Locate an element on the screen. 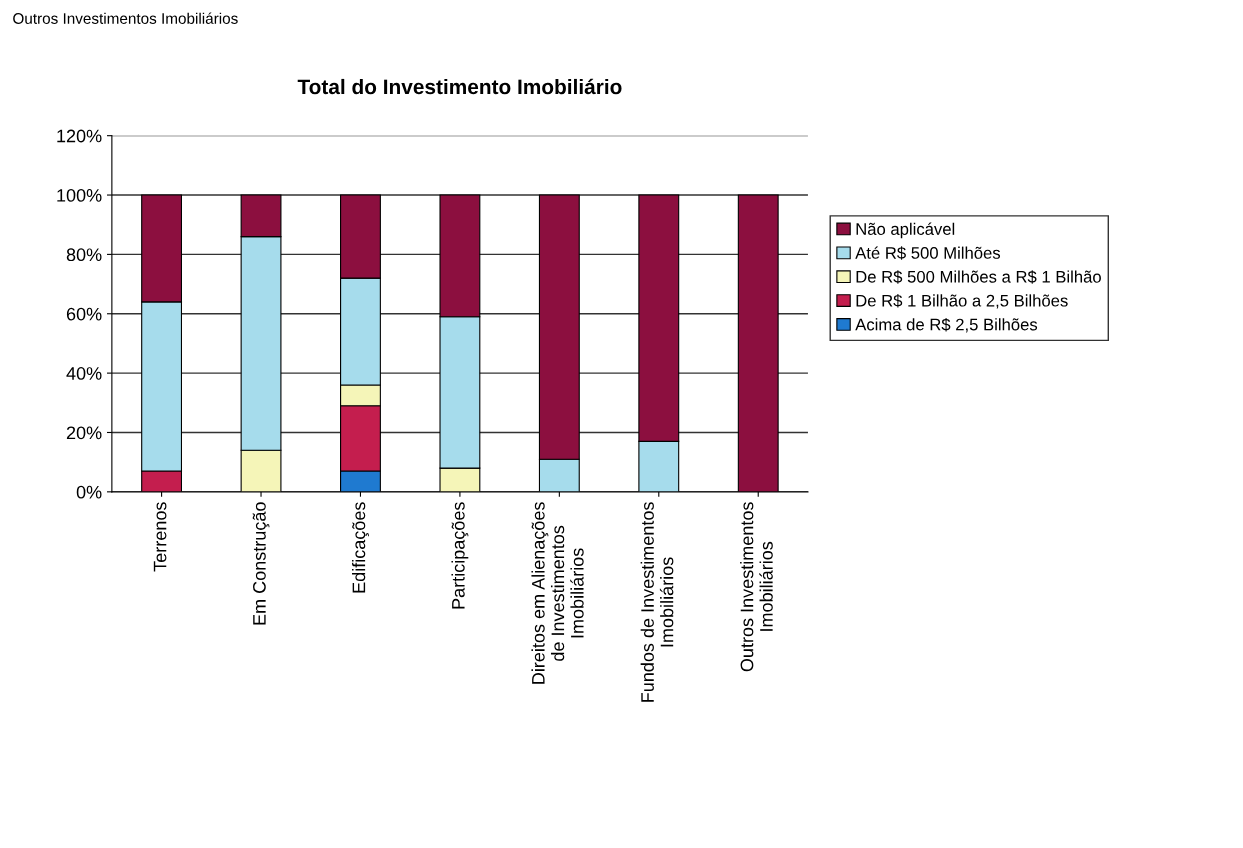  legend-label: Não aplicável is located at coordinates (905, 230).